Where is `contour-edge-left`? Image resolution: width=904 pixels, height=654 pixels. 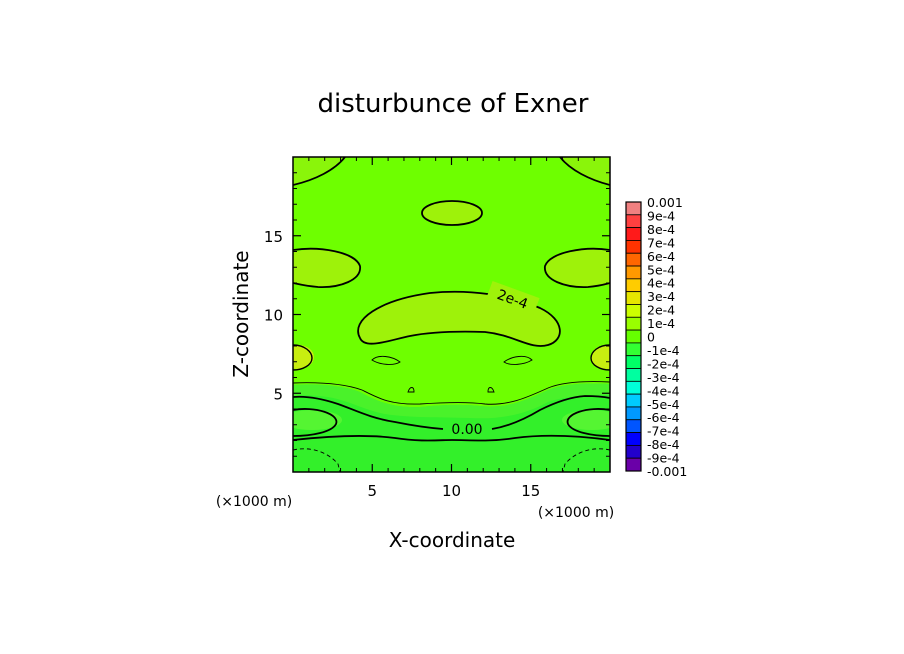 contour-edge-left is located at coordinates (303, 357).